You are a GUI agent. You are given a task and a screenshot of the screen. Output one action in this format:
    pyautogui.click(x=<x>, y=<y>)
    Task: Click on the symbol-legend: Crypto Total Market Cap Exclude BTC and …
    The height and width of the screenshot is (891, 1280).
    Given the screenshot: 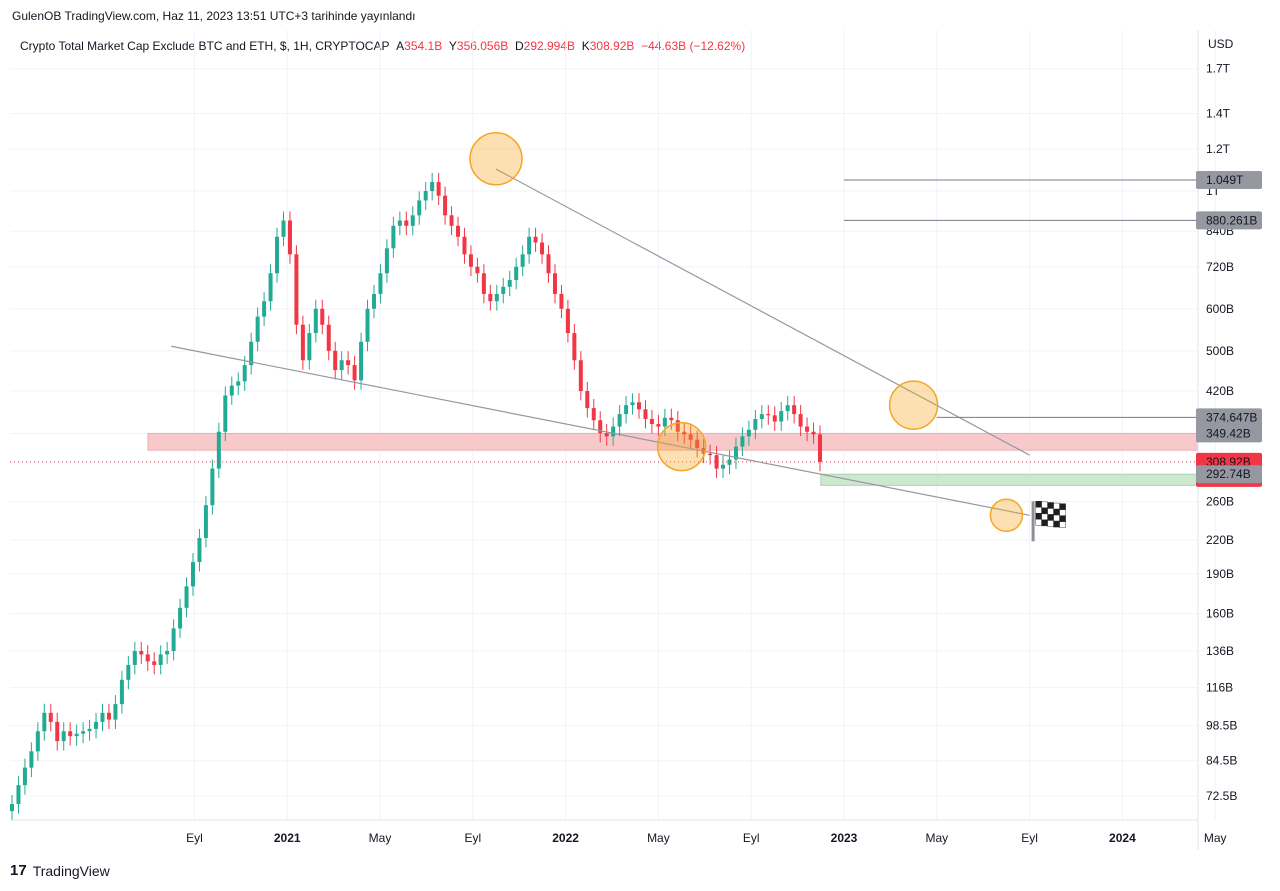 What is the action you would take?
    pyautogui.click(x=382, y=46)
    